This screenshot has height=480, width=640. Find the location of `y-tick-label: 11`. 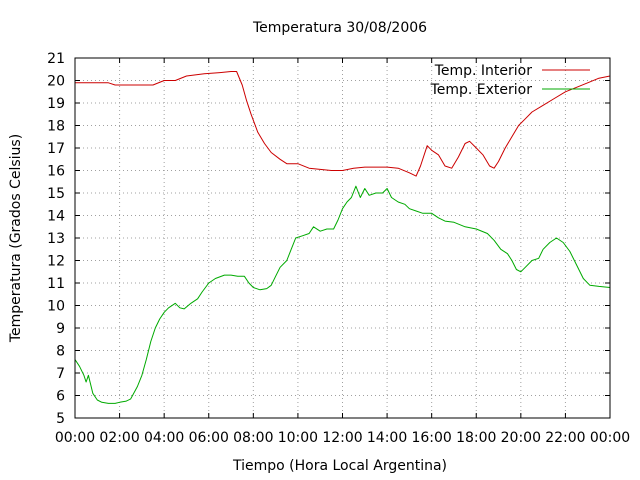

y-tick-label: 11 is located at coordinates (56, 284).